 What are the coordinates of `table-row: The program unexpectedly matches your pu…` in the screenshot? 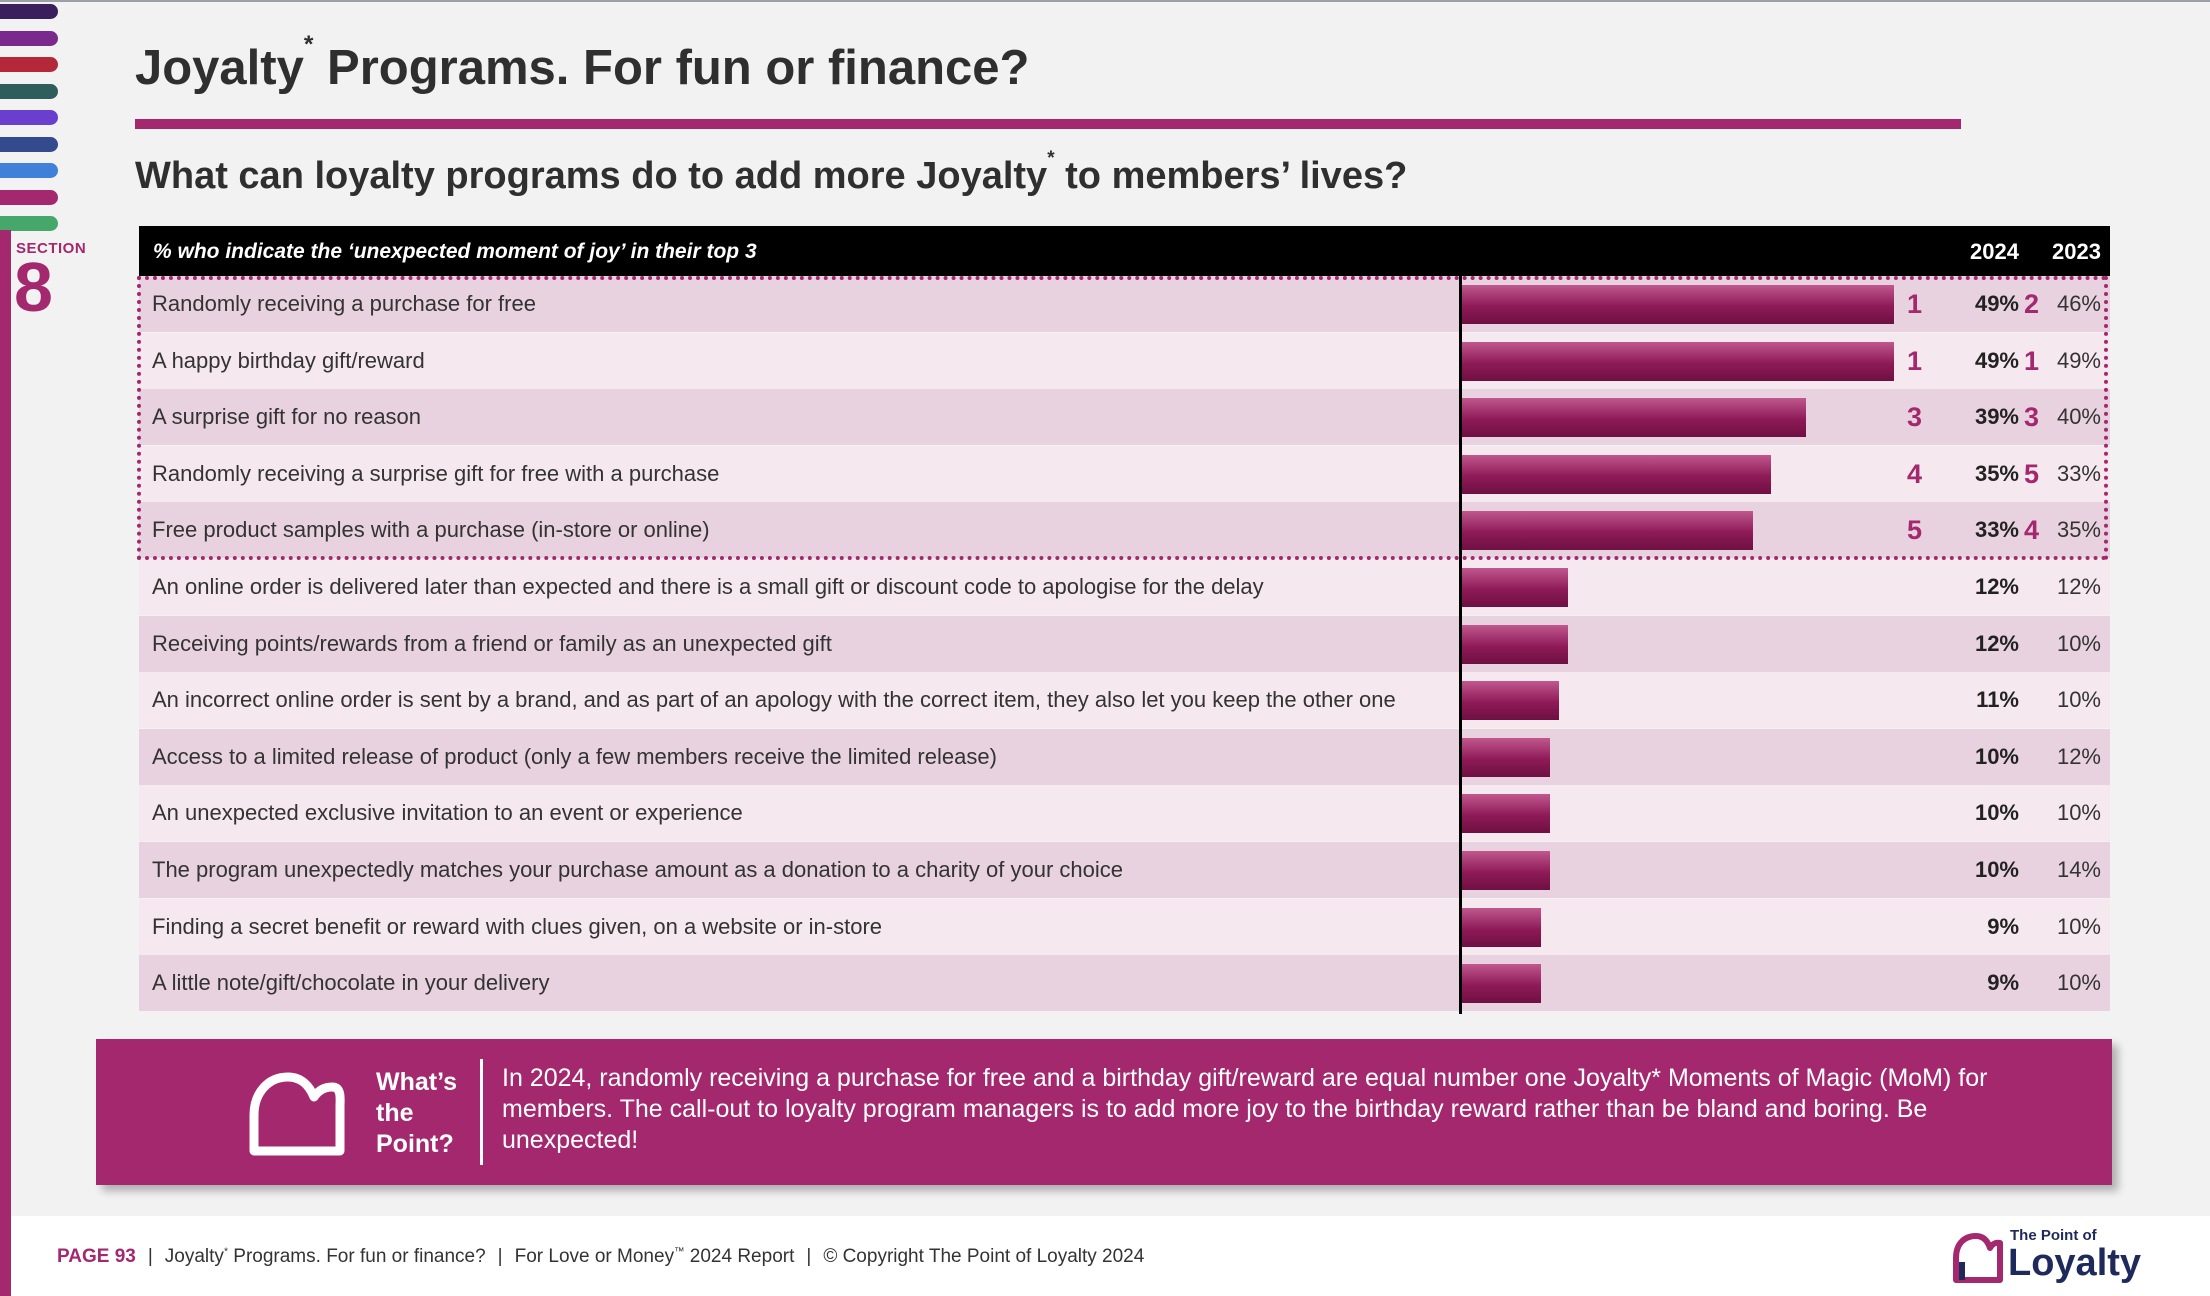 It's located at (1124, 870).